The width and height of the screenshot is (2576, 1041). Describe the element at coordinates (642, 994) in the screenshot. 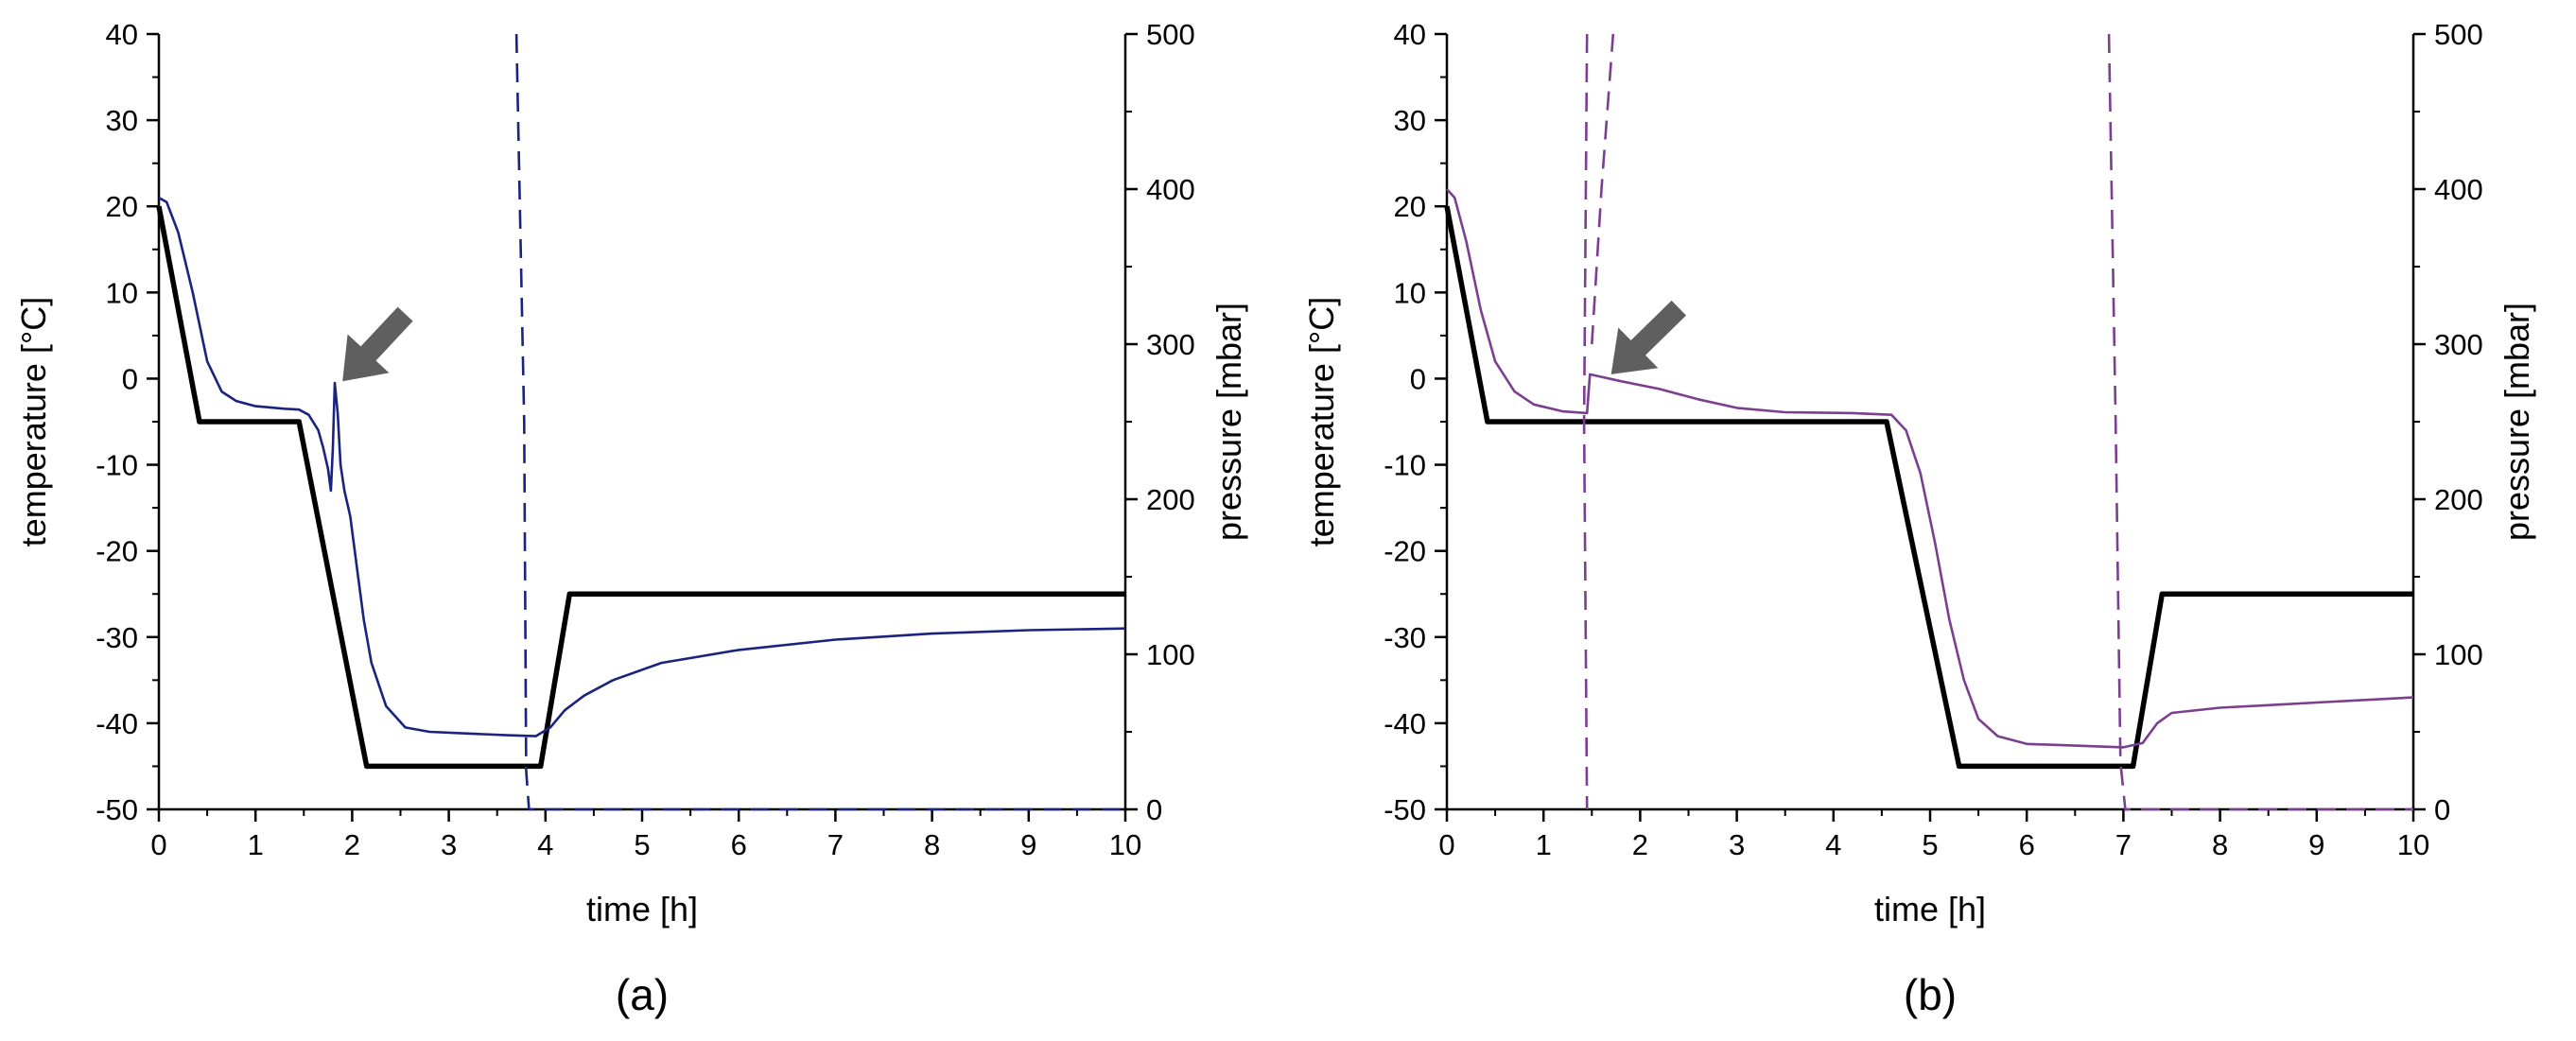

I see `panel-label: (a)` at that location.